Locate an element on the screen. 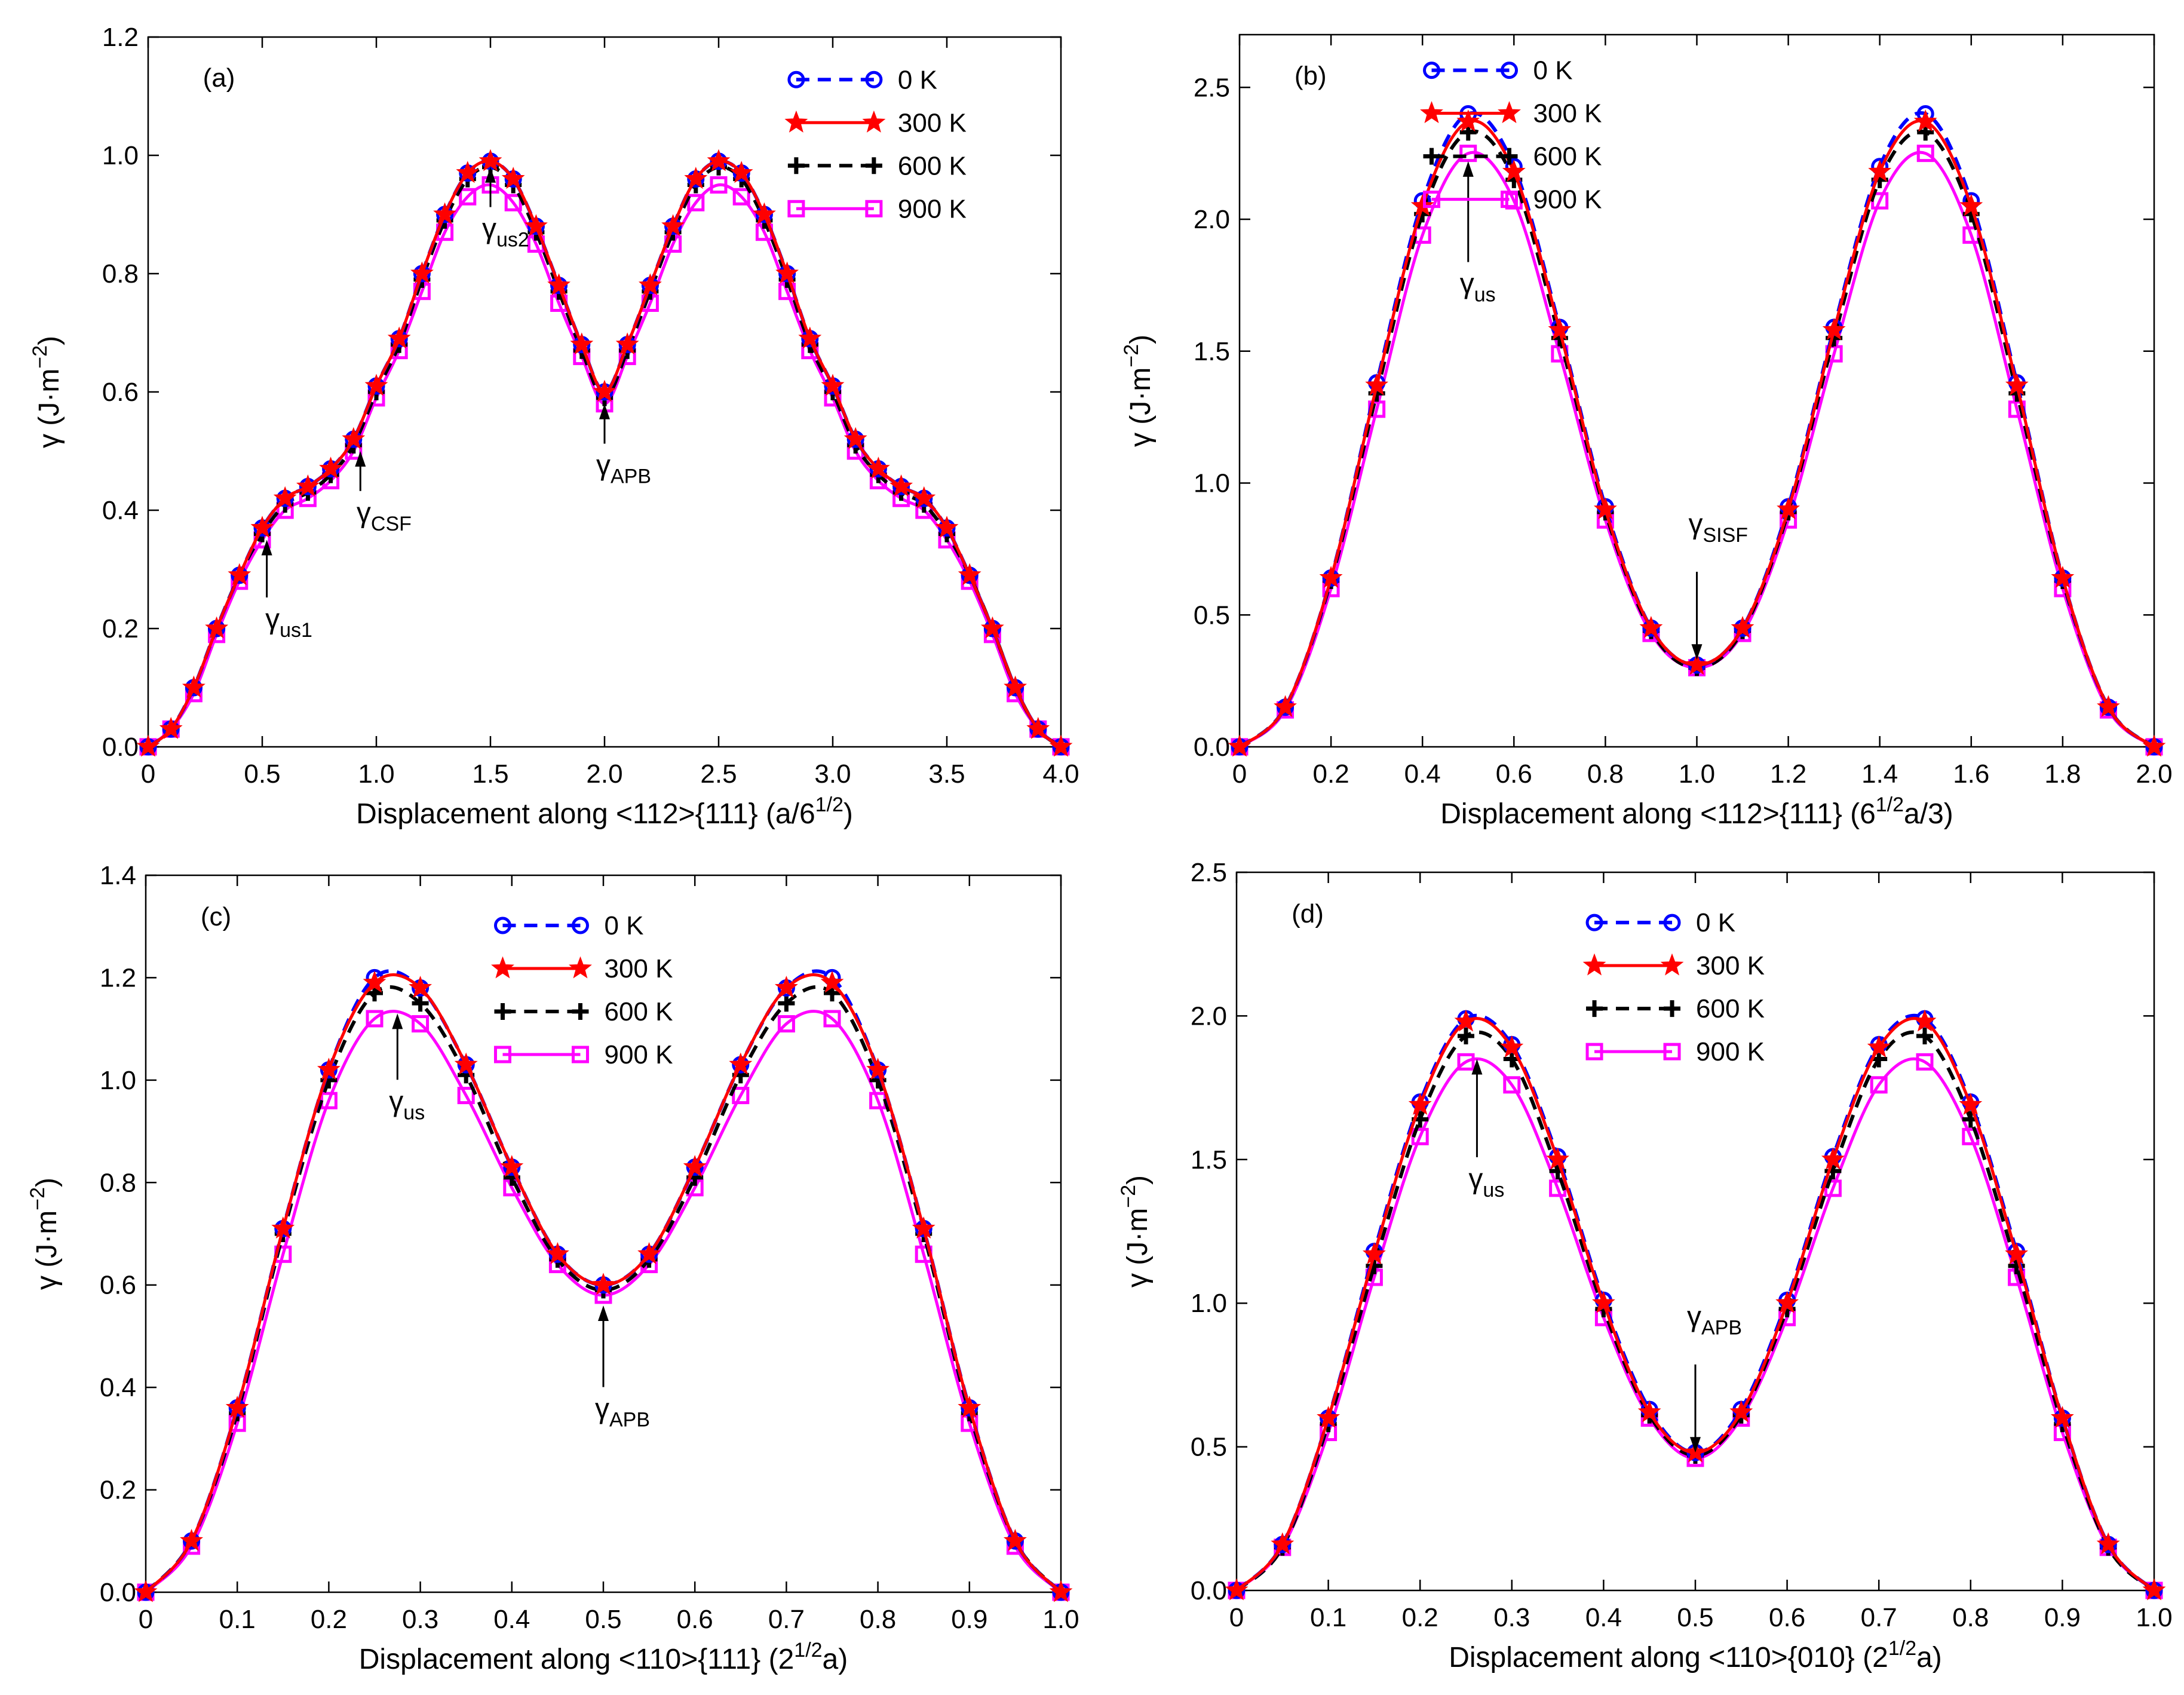 Image resolution: width=2184 pixels, height=1695 pixels. legend-label: 600 K is located at coordinates (932, 165).